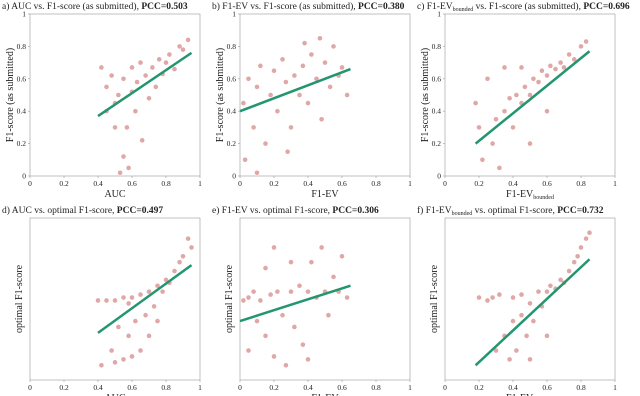 The height and width of the screenshot is (396, 640). I want to click on x-tick-label: 0.8, so click(581, 183).